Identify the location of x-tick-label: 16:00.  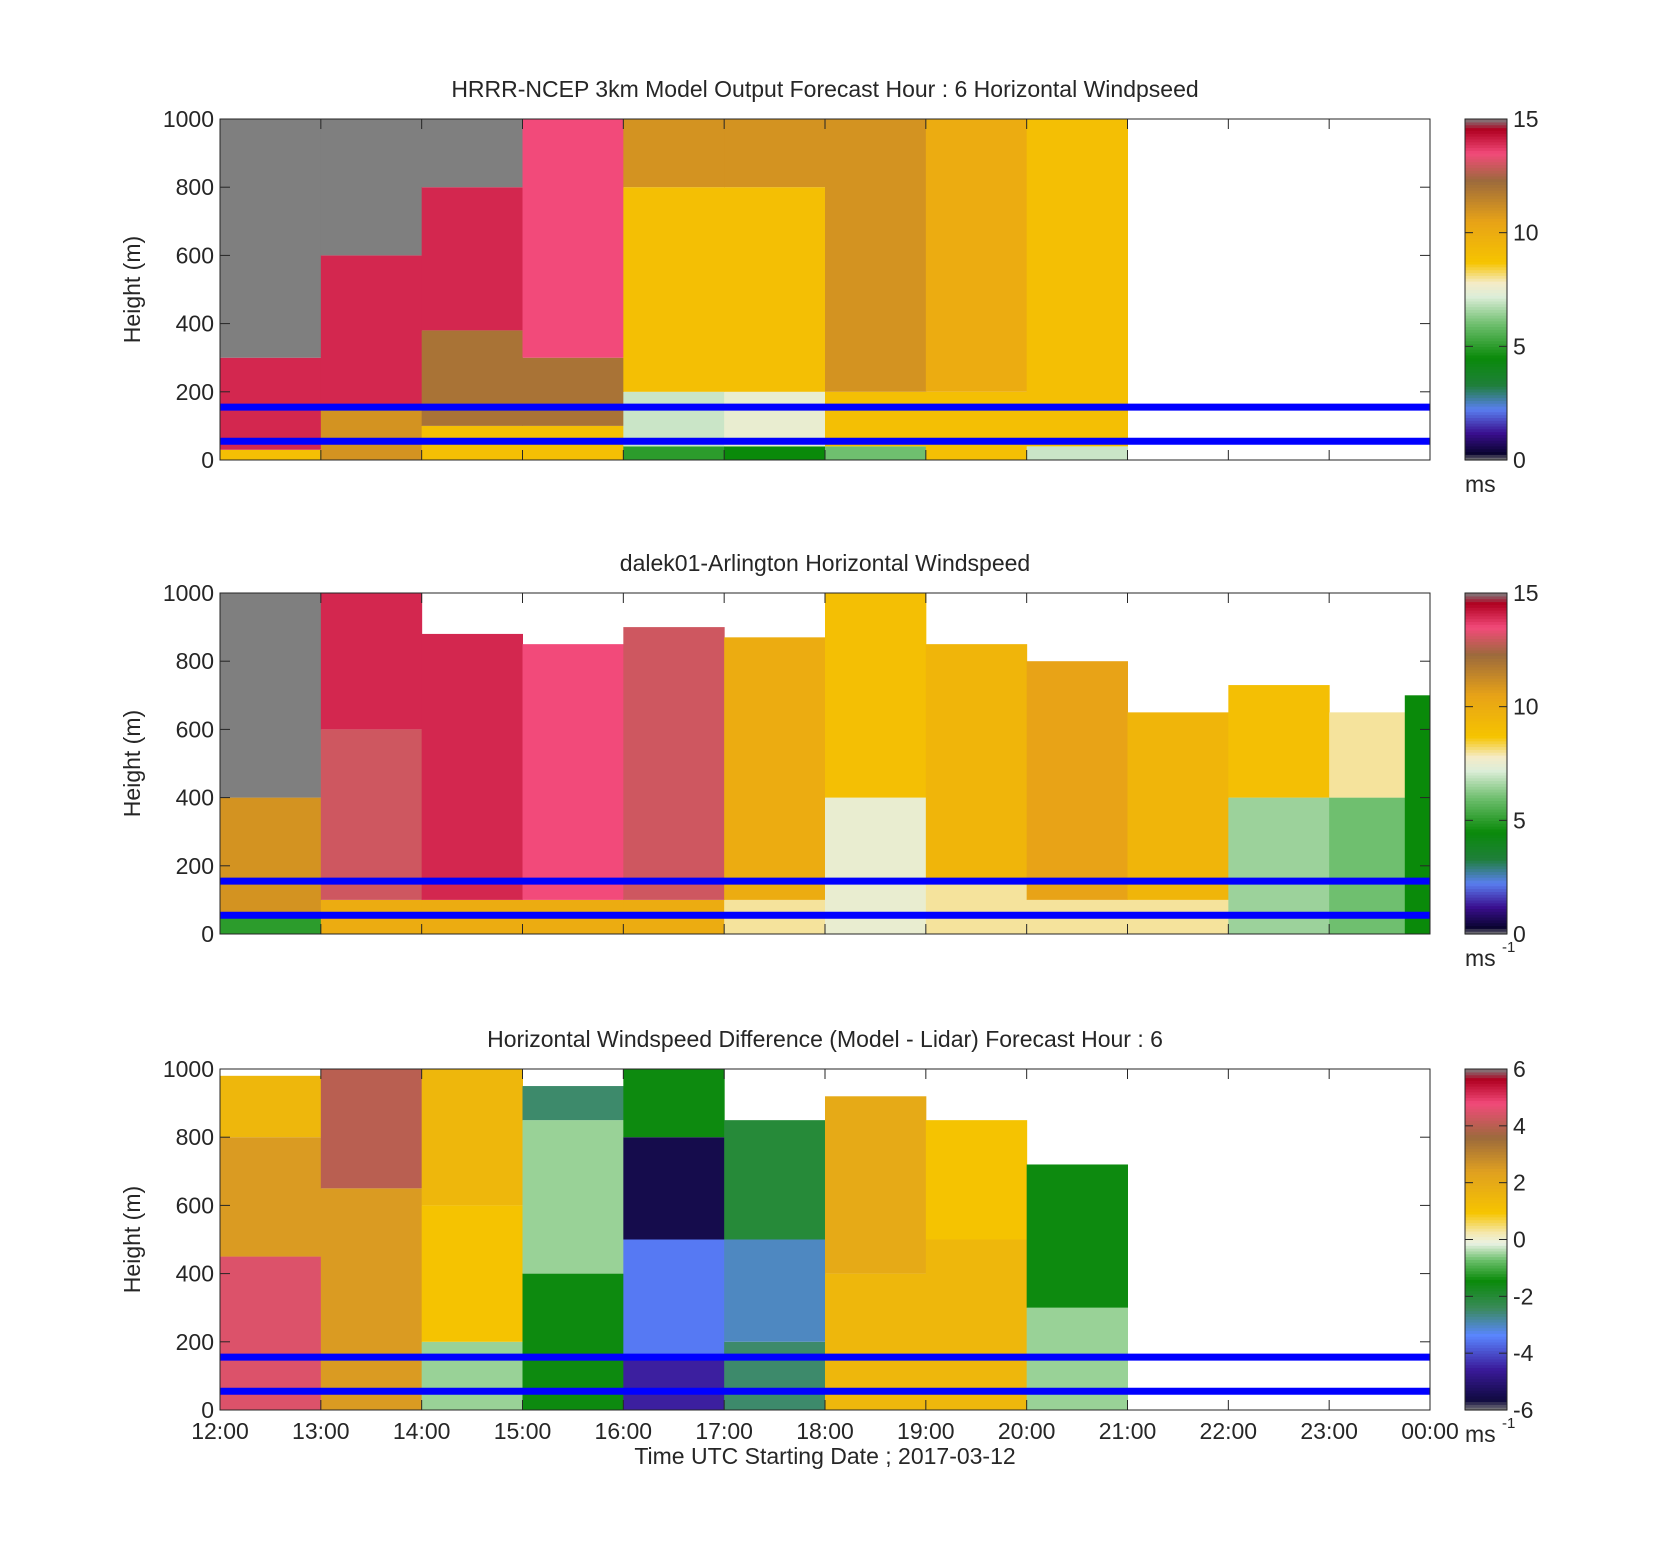
(624, 1431).